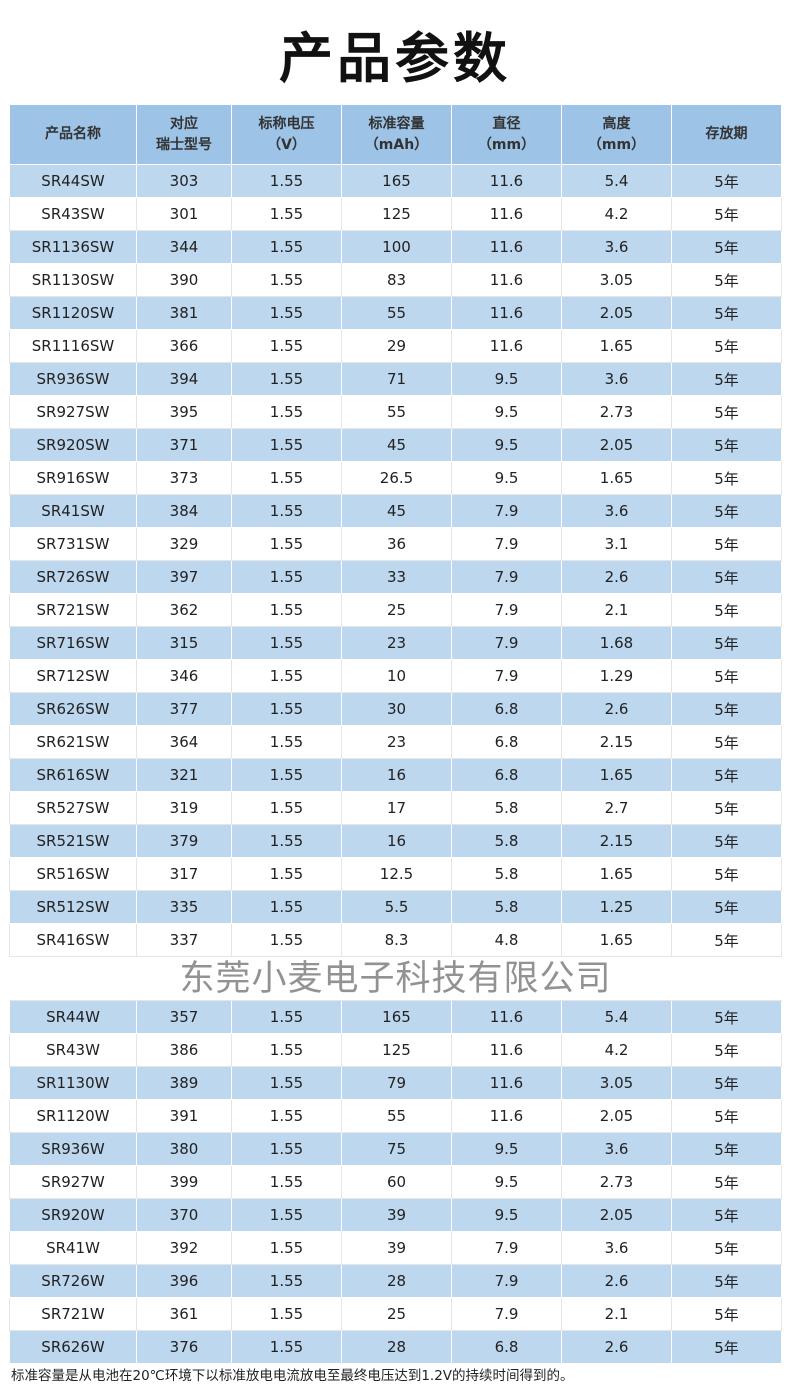  Describe the element at coordinates (73, 1083) in the screenshot. I see `cell-product-name: SR1130W` at that location.